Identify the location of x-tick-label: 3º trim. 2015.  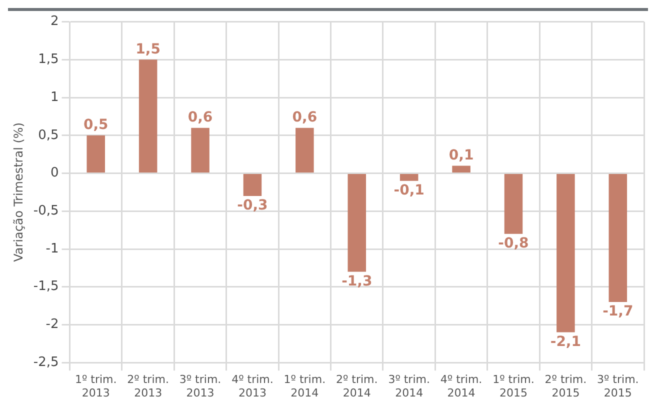
(618, 386).